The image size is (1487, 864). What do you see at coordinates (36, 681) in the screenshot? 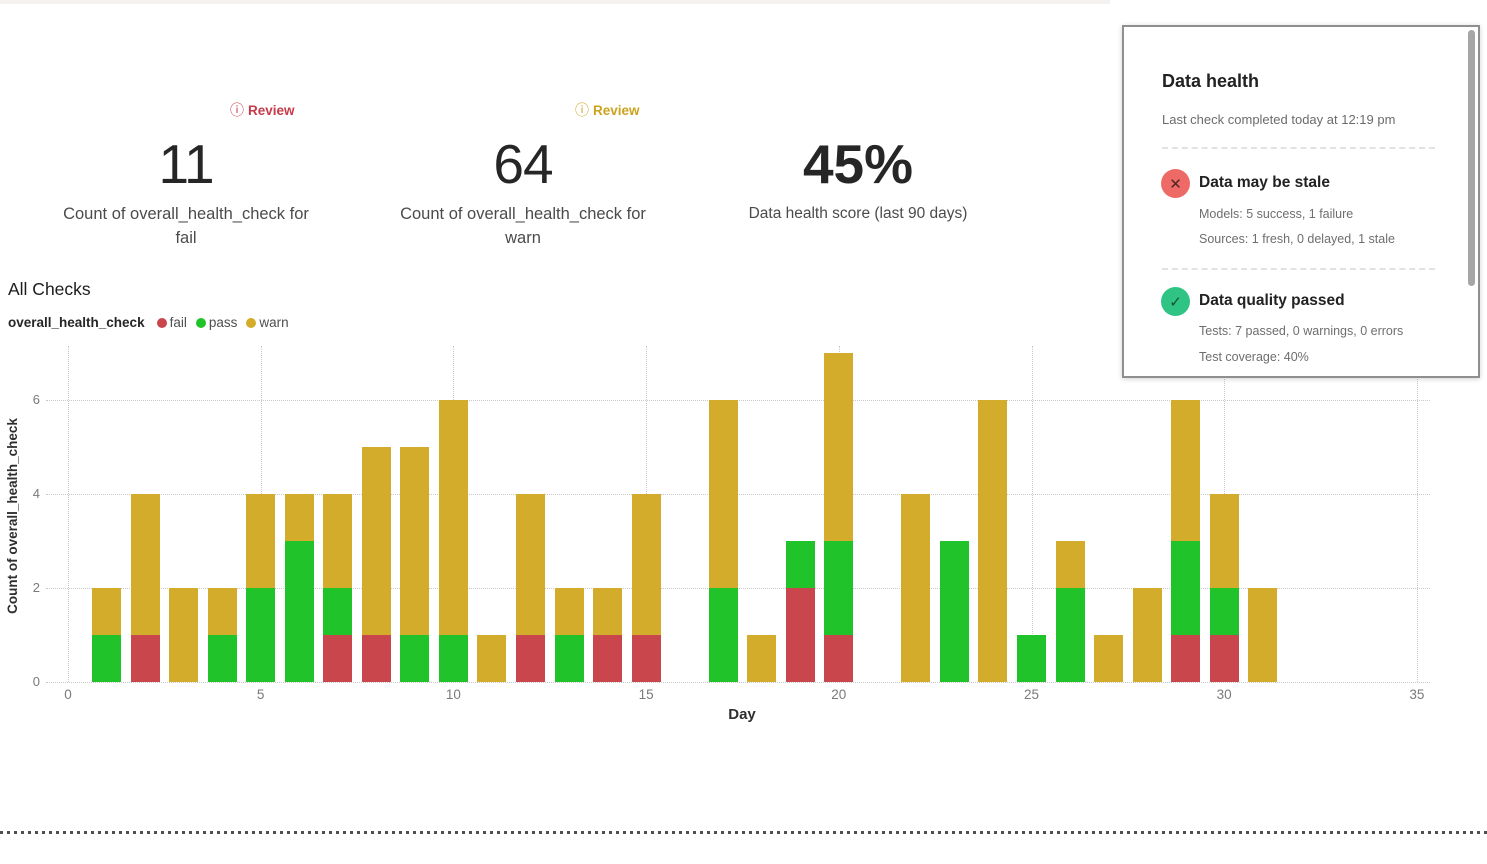
I see `y-tick-0: 0` at bounding box center [36, 681].